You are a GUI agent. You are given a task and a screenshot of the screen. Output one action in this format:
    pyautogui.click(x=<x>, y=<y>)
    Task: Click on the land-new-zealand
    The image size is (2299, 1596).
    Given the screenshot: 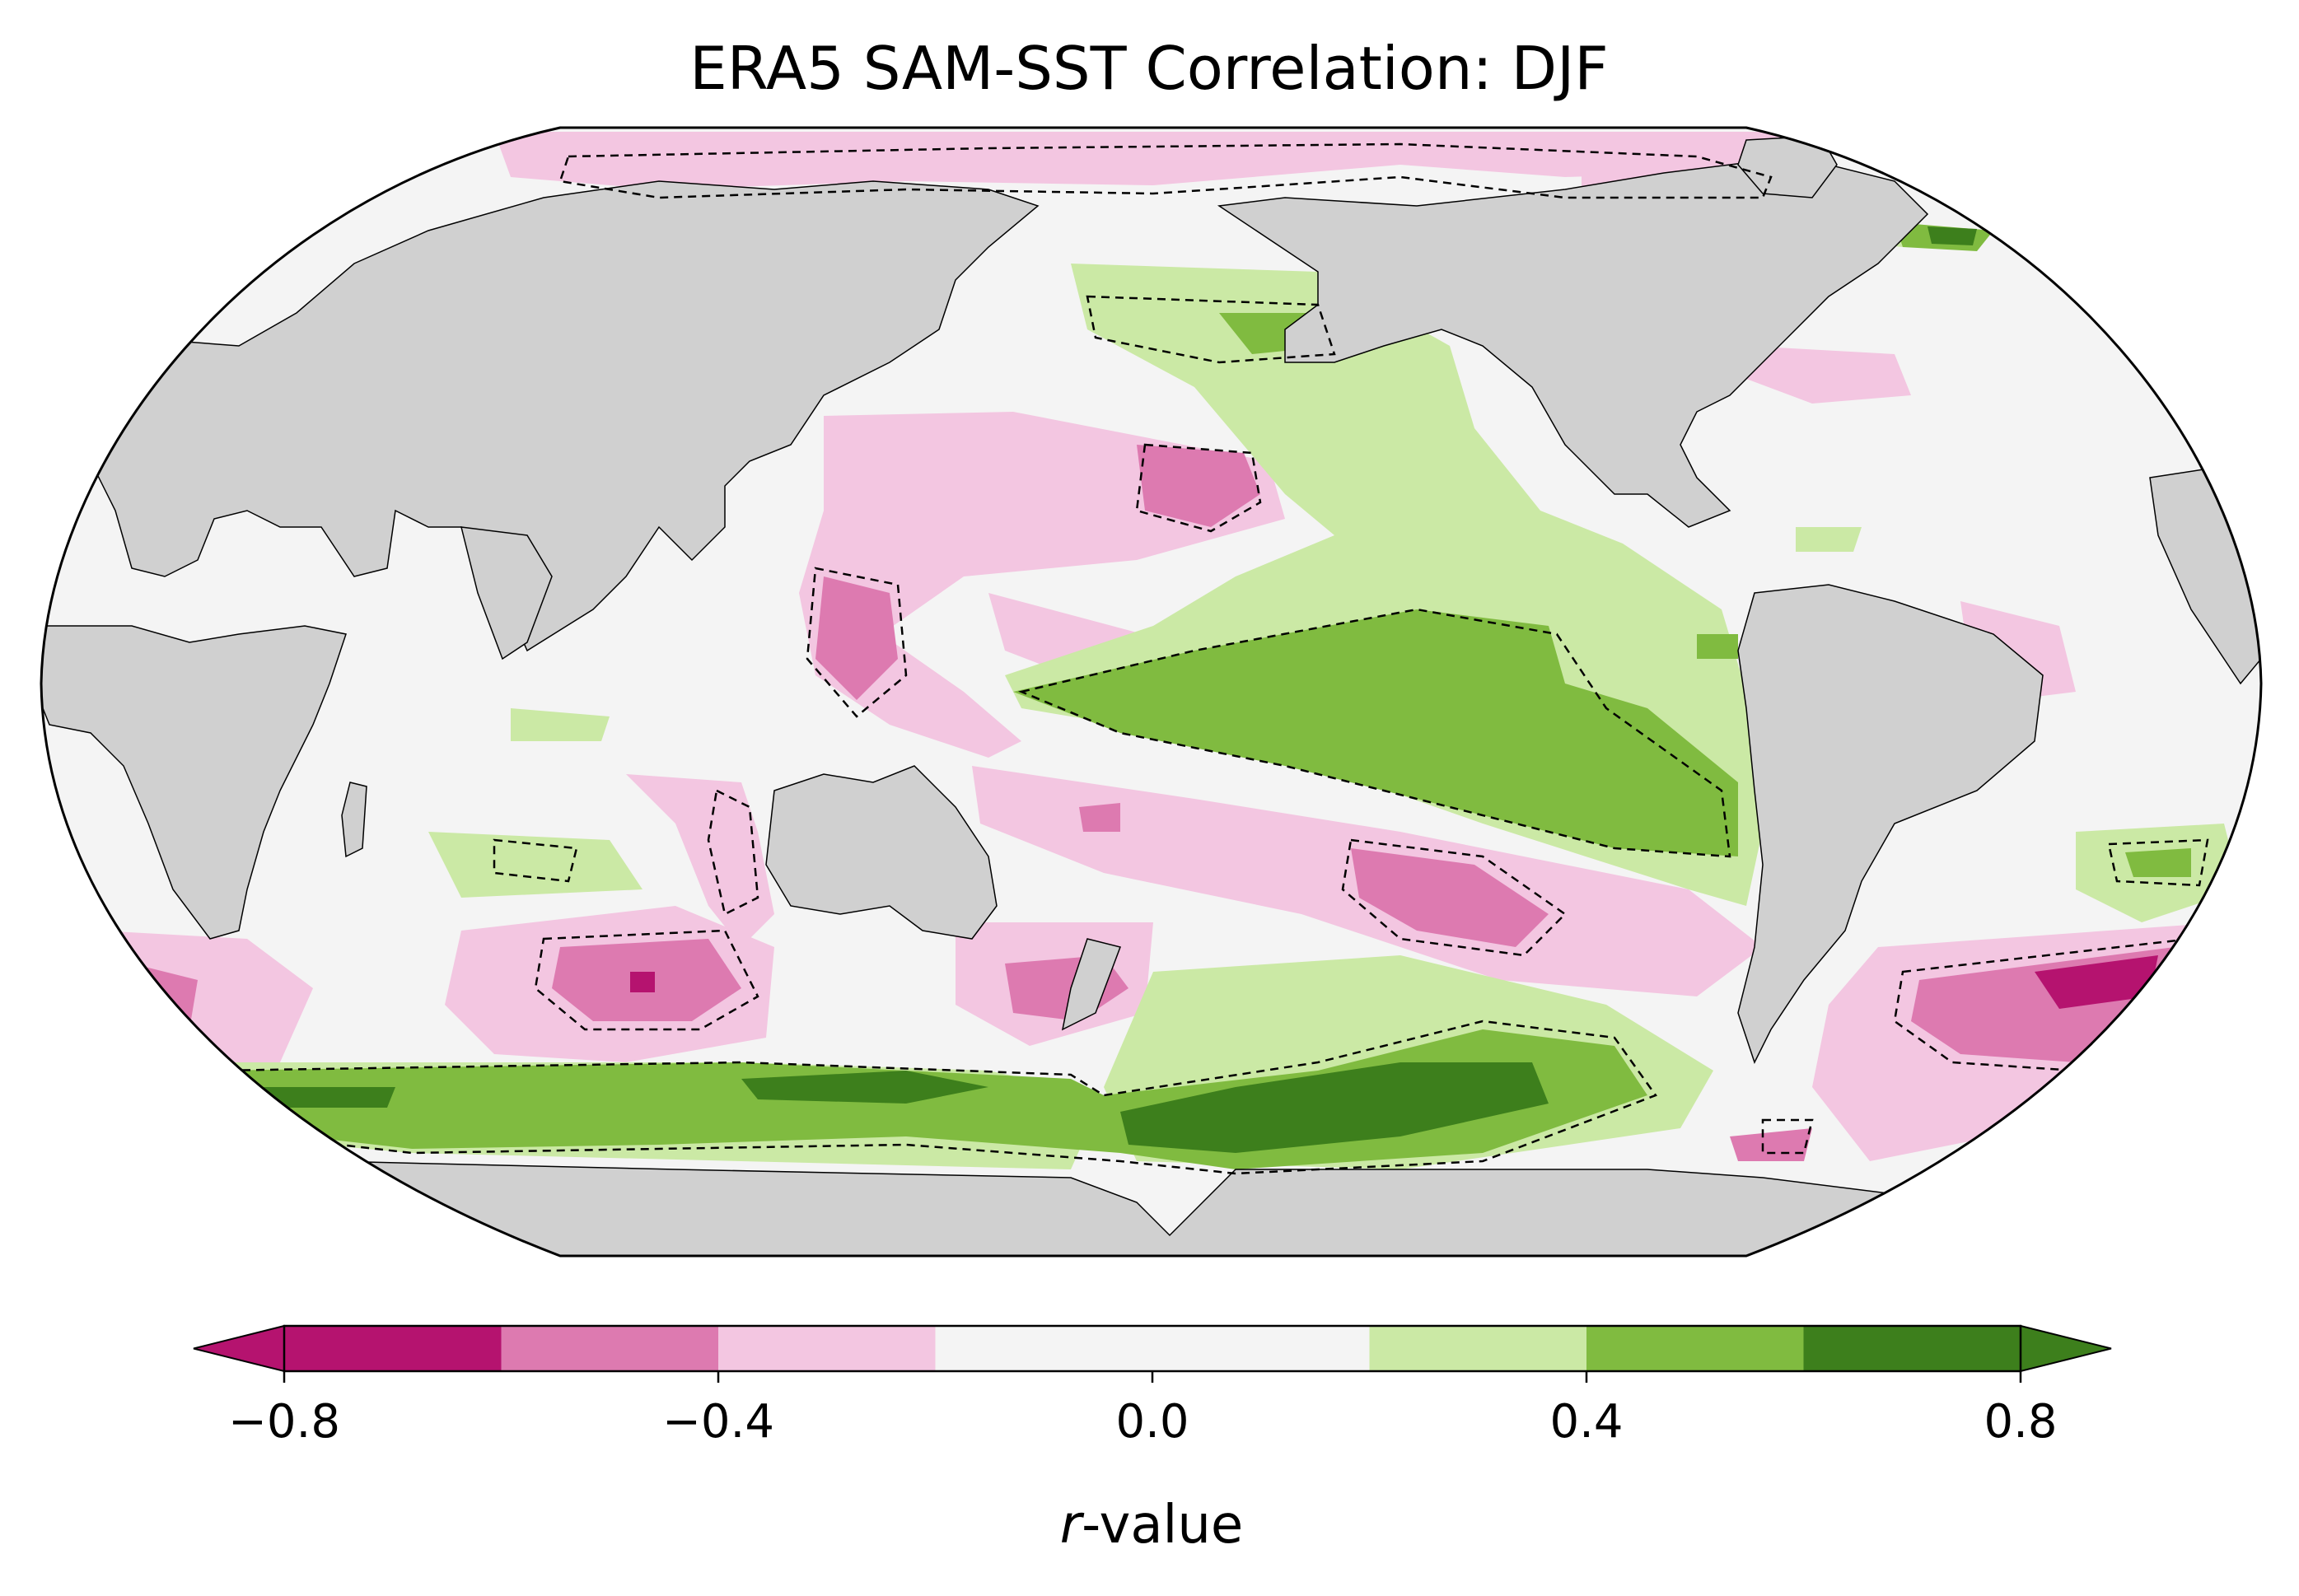 What is the action you would take?
    pyautogui.click(x=1091, y=984)
    